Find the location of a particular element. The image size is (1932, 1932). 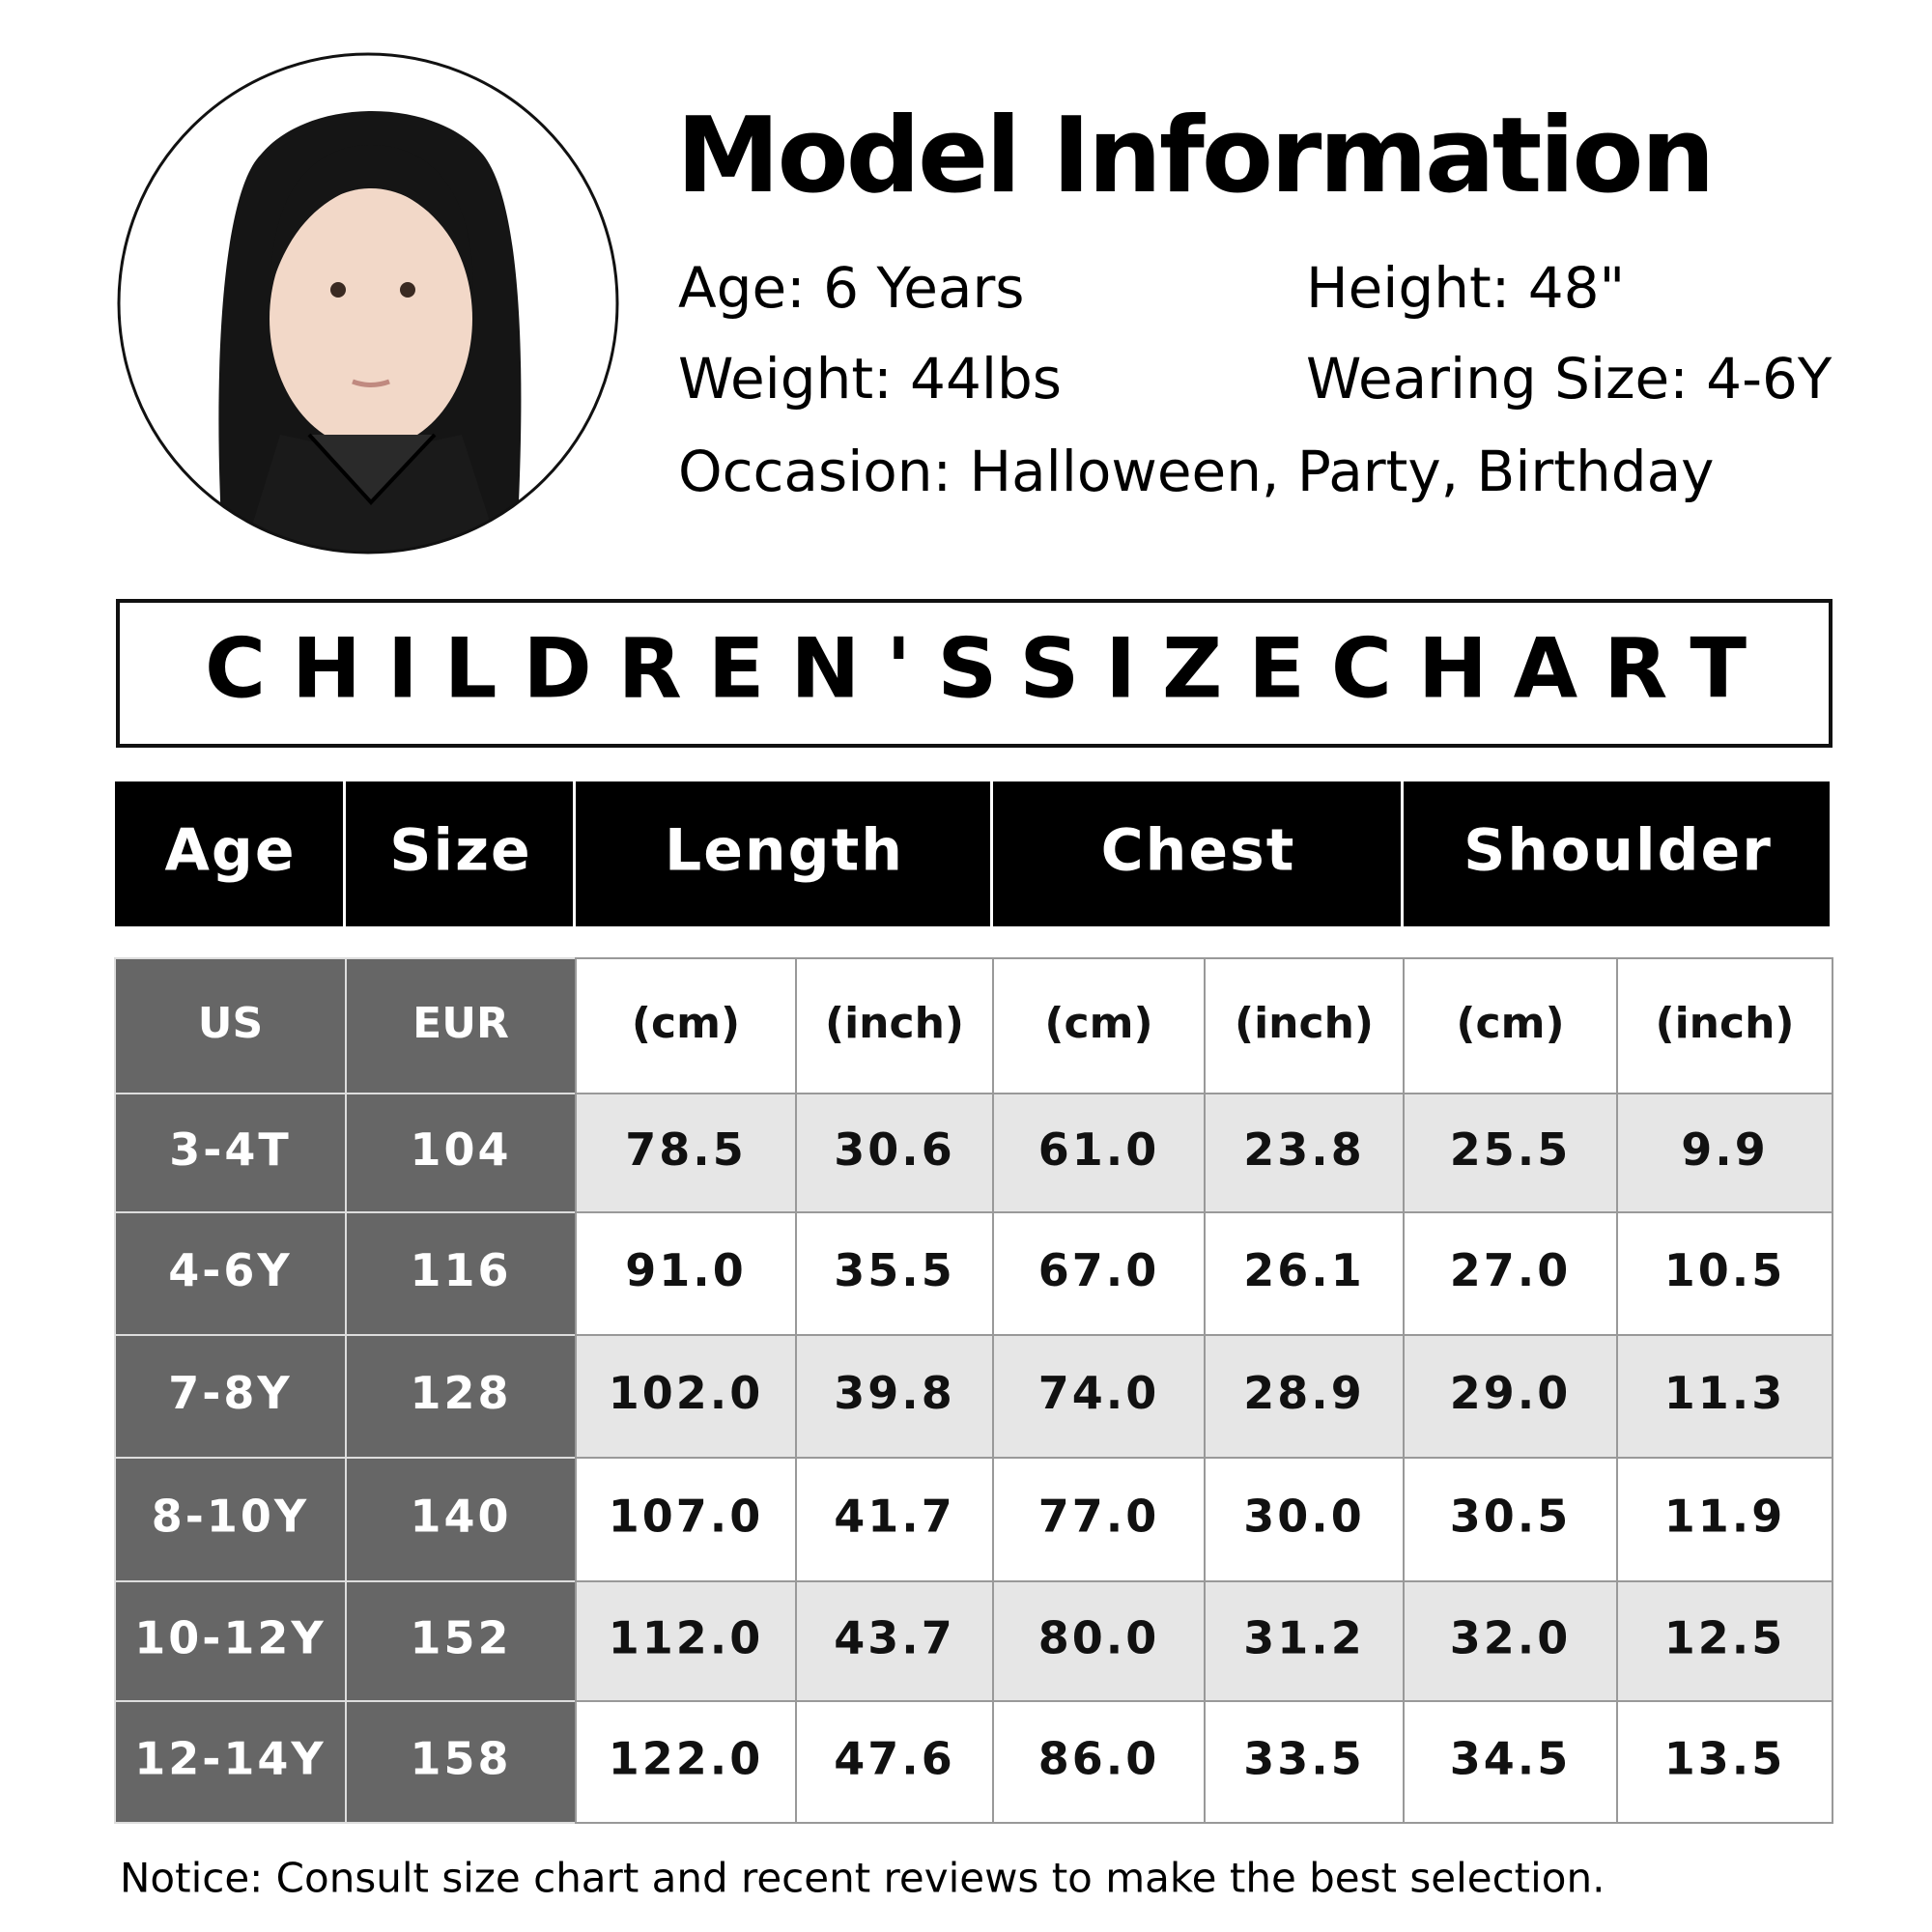

table-value: 61.0 is located at coordinates (1099, 1149).